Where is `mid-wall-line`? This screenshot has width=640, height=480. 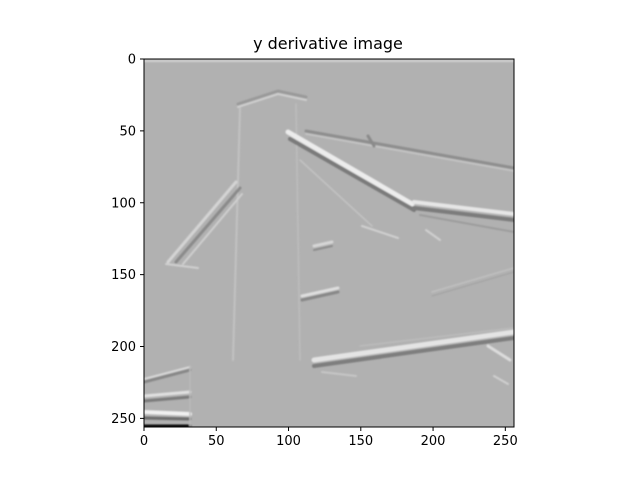
mid-wall-line is located at coordinates (472, 280).